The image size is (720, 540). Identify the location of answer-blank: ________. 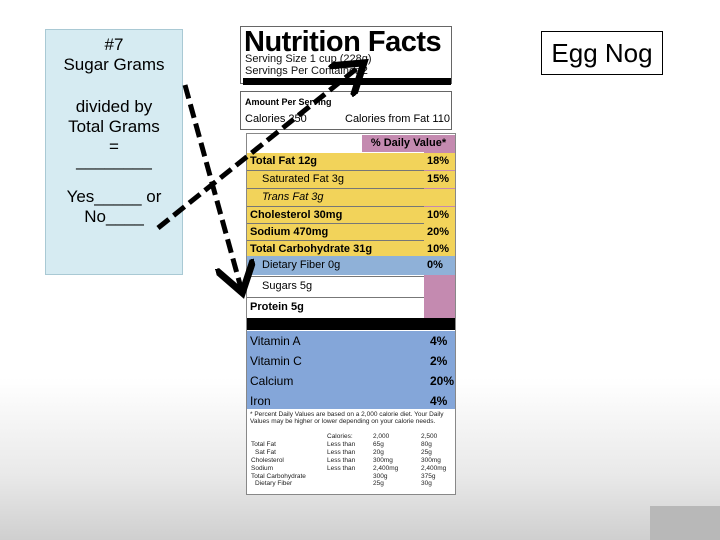
(114, 160).